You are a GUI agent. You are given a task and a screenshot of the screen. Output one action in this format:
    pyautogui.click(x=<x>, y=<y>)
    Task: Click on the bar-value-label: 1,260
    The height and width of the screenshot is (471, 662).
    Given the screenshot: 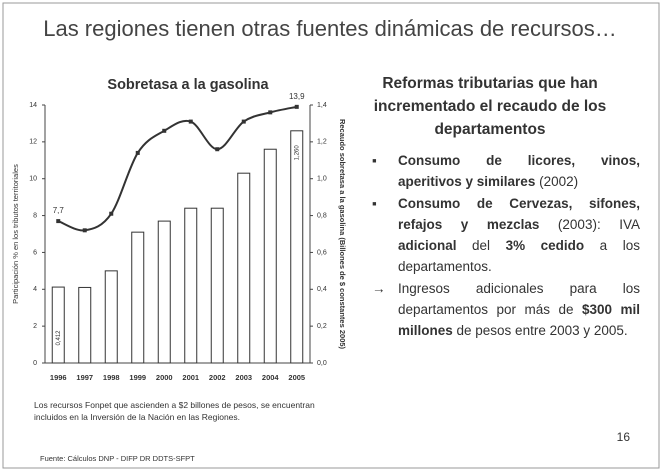 What is the action you would take?
    pyautogui.click(x=297, y=153)
    